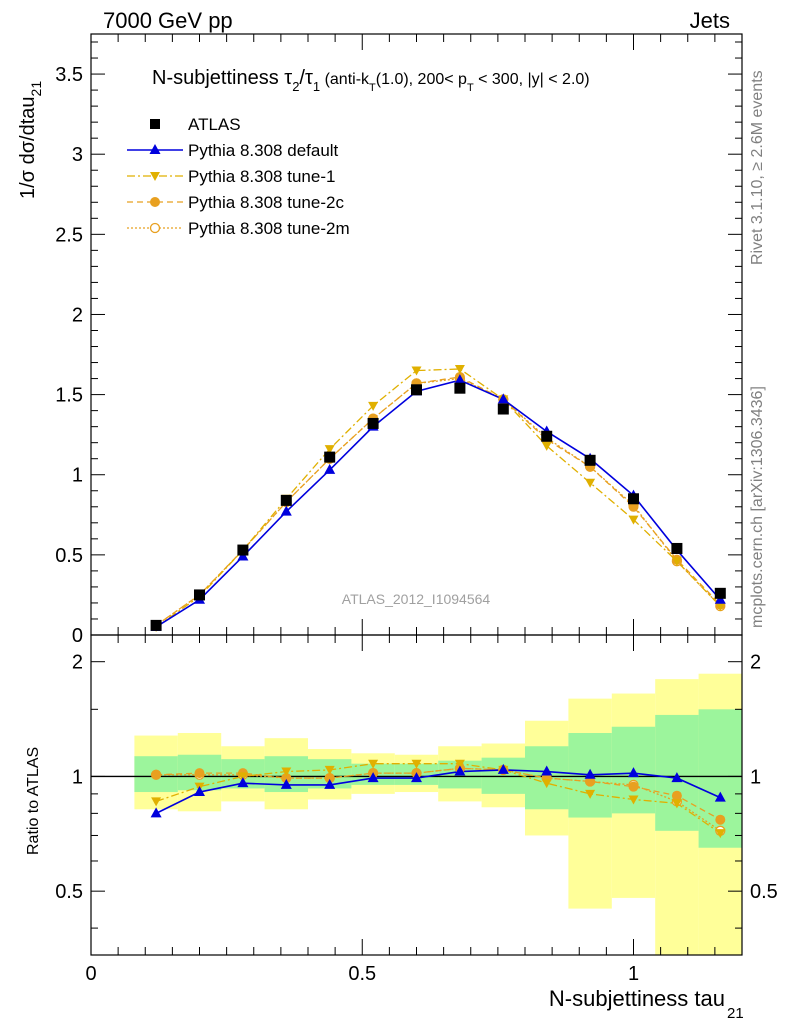 This screenshot has height=1024, width=786. Describe the element at coordinates (77, 777) in the screenshot. I see `ratio-y-tick-label: 1` at that location.